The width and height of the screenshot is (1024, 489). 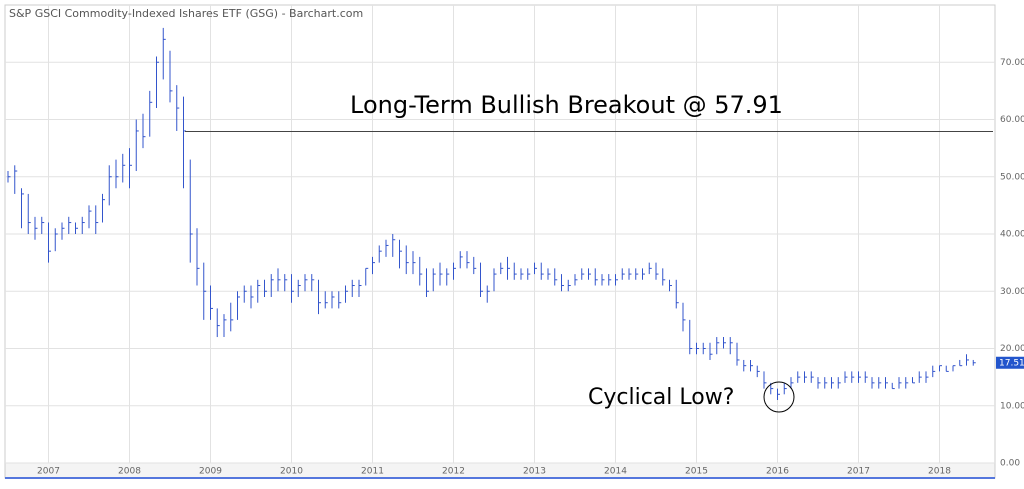 I want to click on x-tick-label: 2017, so click(x=858, y=472).